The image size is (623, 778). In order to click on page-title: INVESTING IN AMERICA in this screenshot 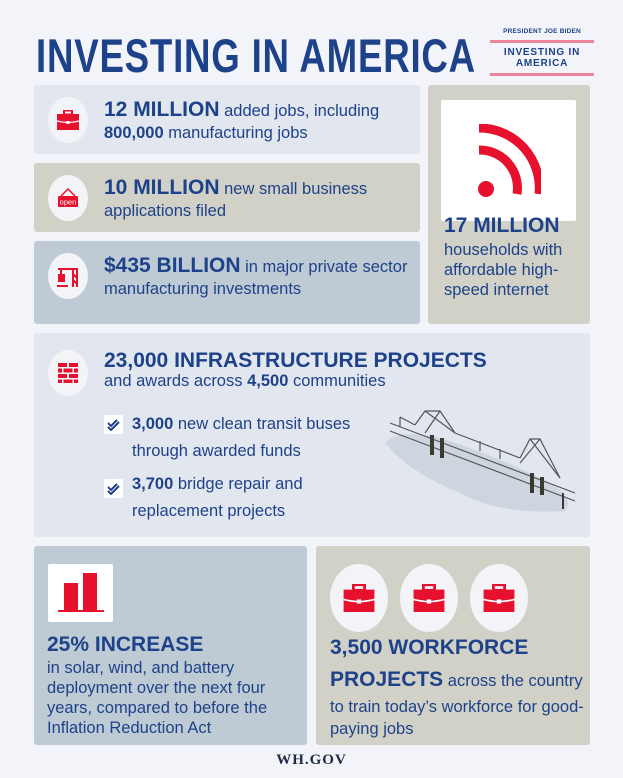, I will do `click(256, 55)`.